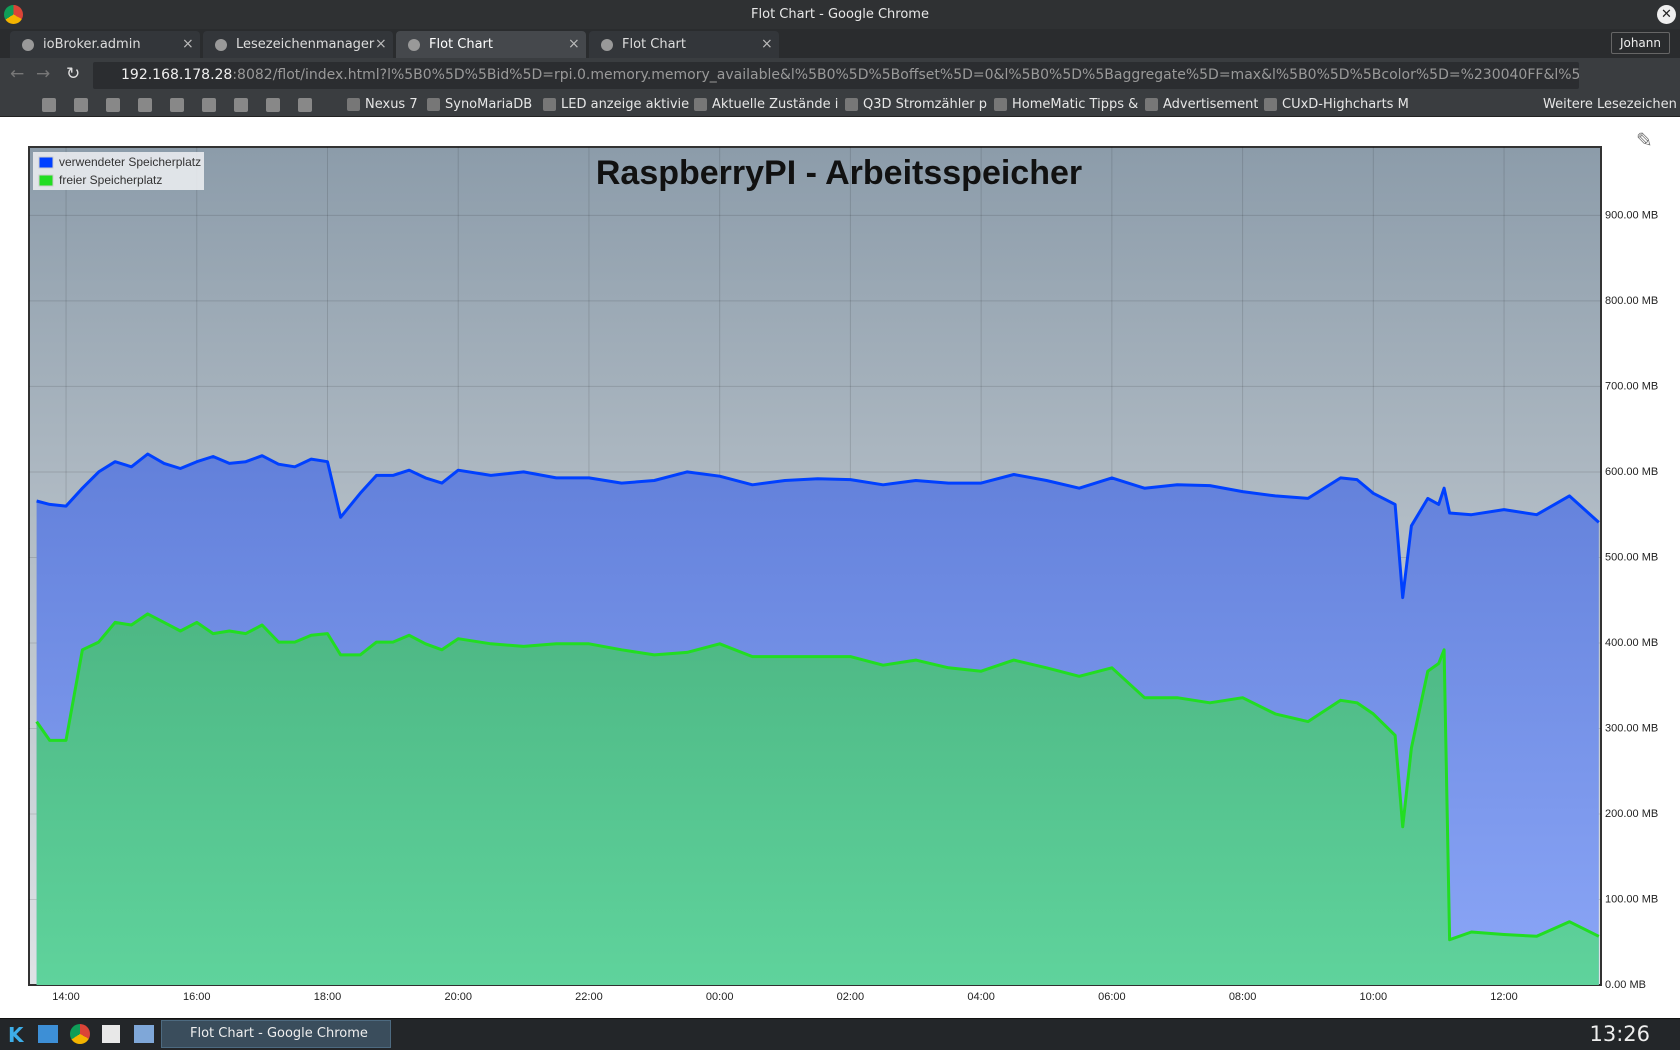  I want to click on bookmark-label: HomeMatic Tipps &, so click(1075, 104).